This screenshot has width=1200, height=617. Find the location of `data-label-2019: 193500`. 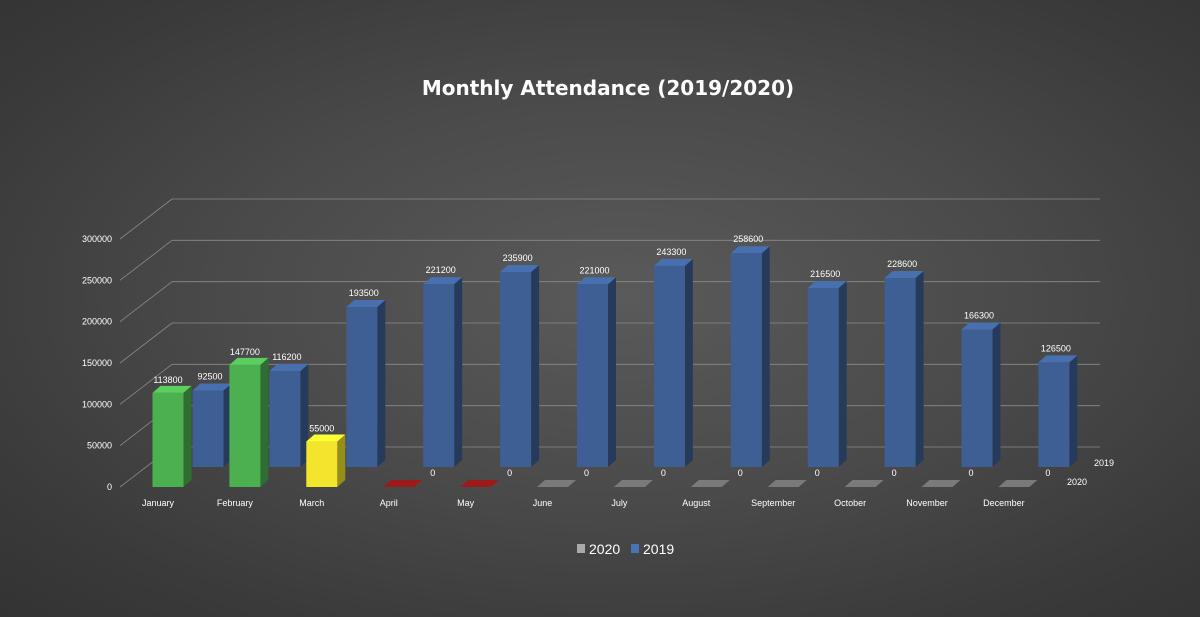

data-label-2019: 193500 is located at coordinates (364, 293).